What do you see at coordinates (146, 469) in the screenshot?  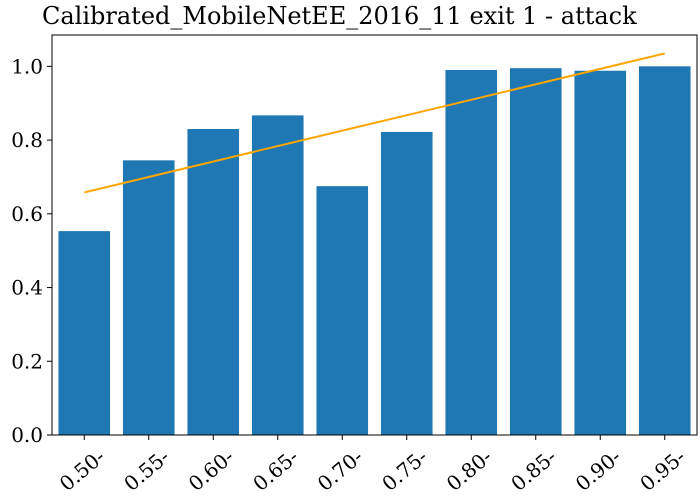 I see `x-tick-label: 0.55-` at bounding box center [146, 469].